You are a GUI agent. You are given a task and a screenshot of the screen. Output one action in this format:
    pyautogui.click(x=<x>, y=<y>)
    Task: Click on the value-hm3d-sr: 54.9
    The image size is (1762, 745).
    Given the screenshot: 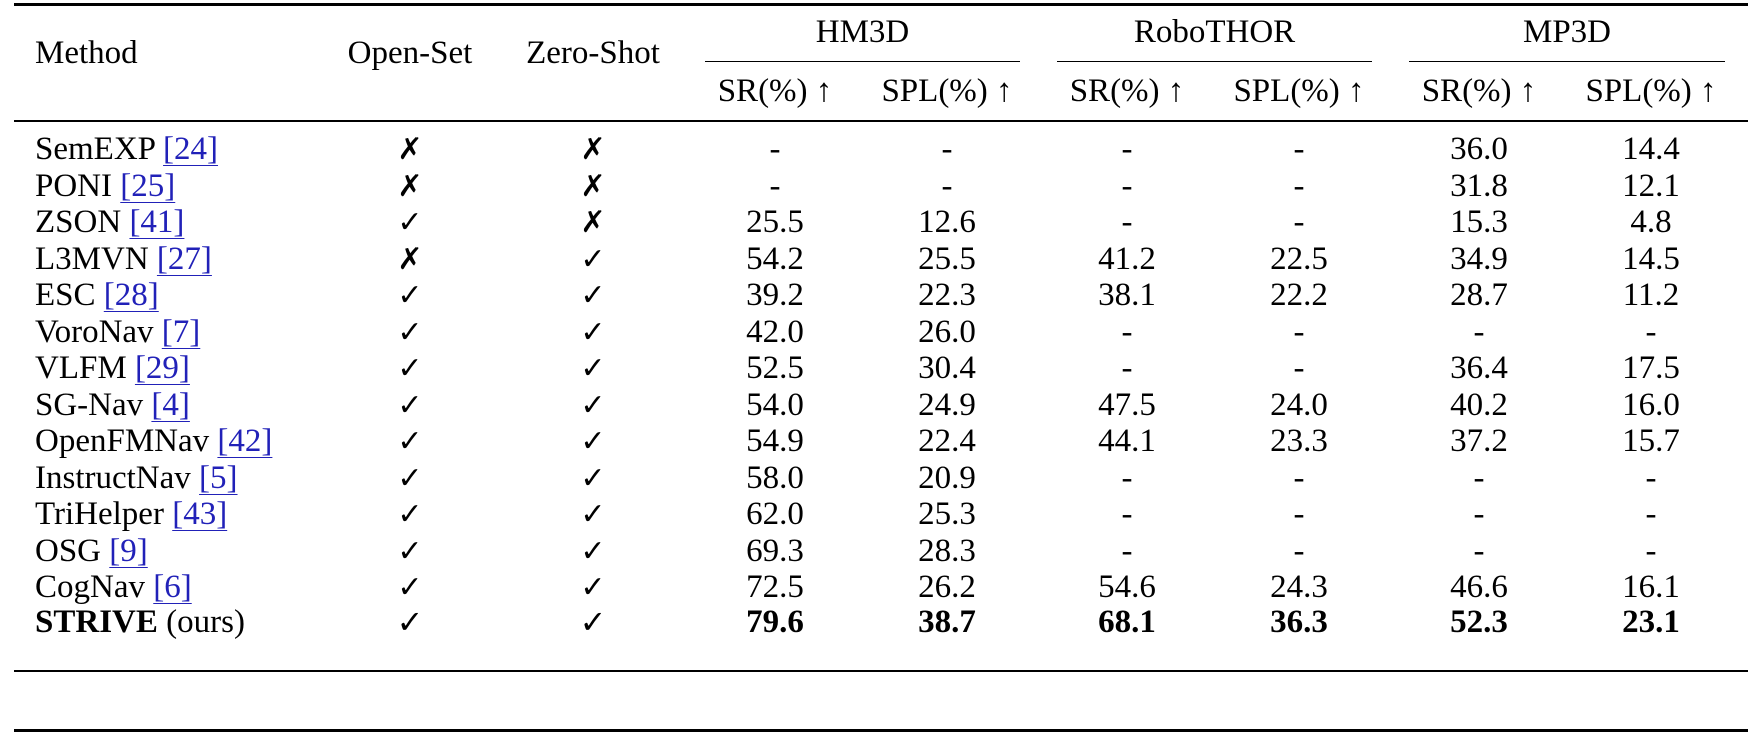 What is the action you would take?
    pyautogui.click(x=775, y=441)
    